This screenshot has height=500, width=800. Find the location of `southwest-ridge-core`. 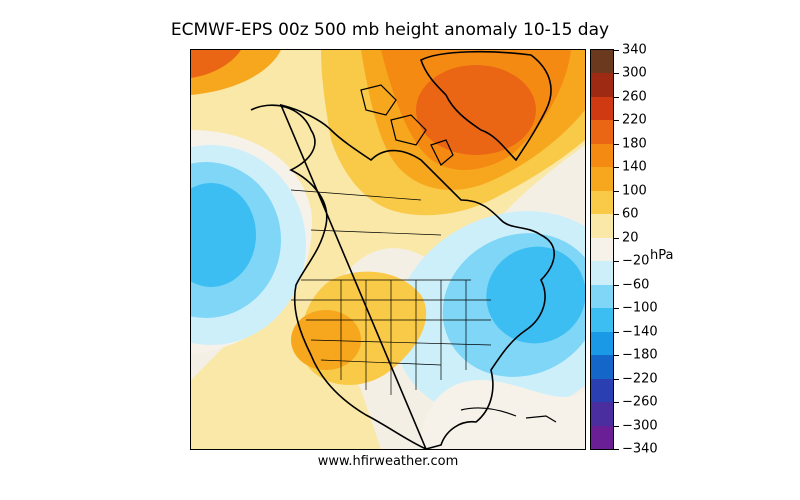

southwest-ridge-core is located at coordinates (326, 340).